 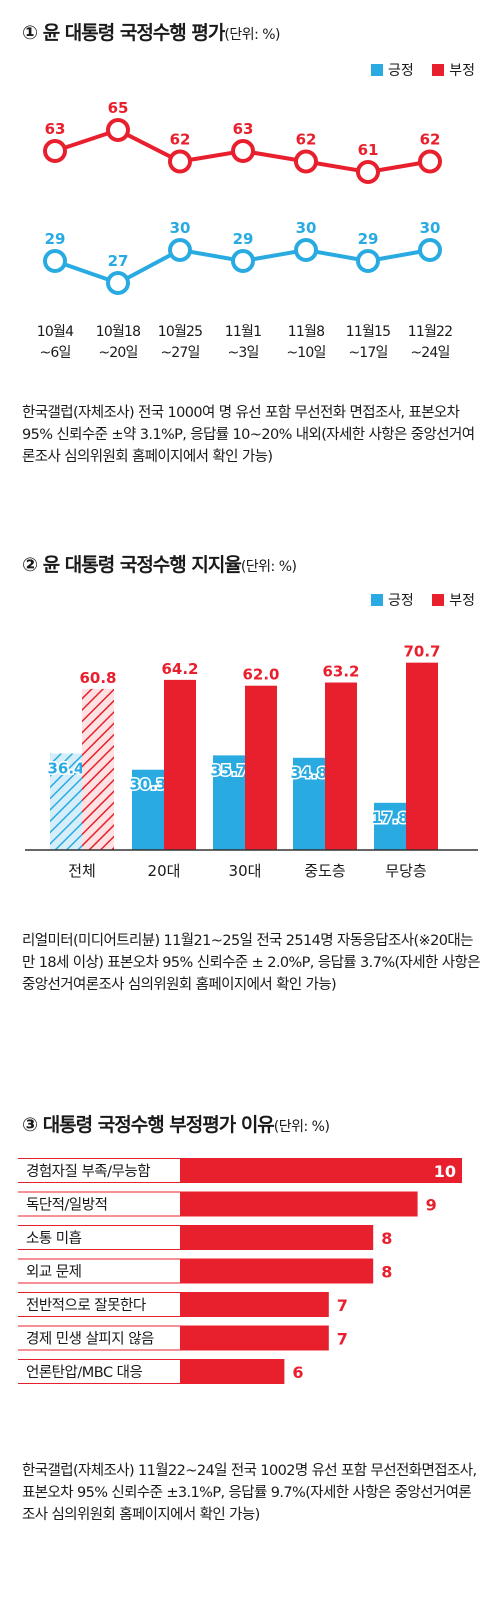 What do you see at coordinates (430, 332) in the screenshot?
I see `period-label-line1: 11월22` at bounding box center [430, 332].